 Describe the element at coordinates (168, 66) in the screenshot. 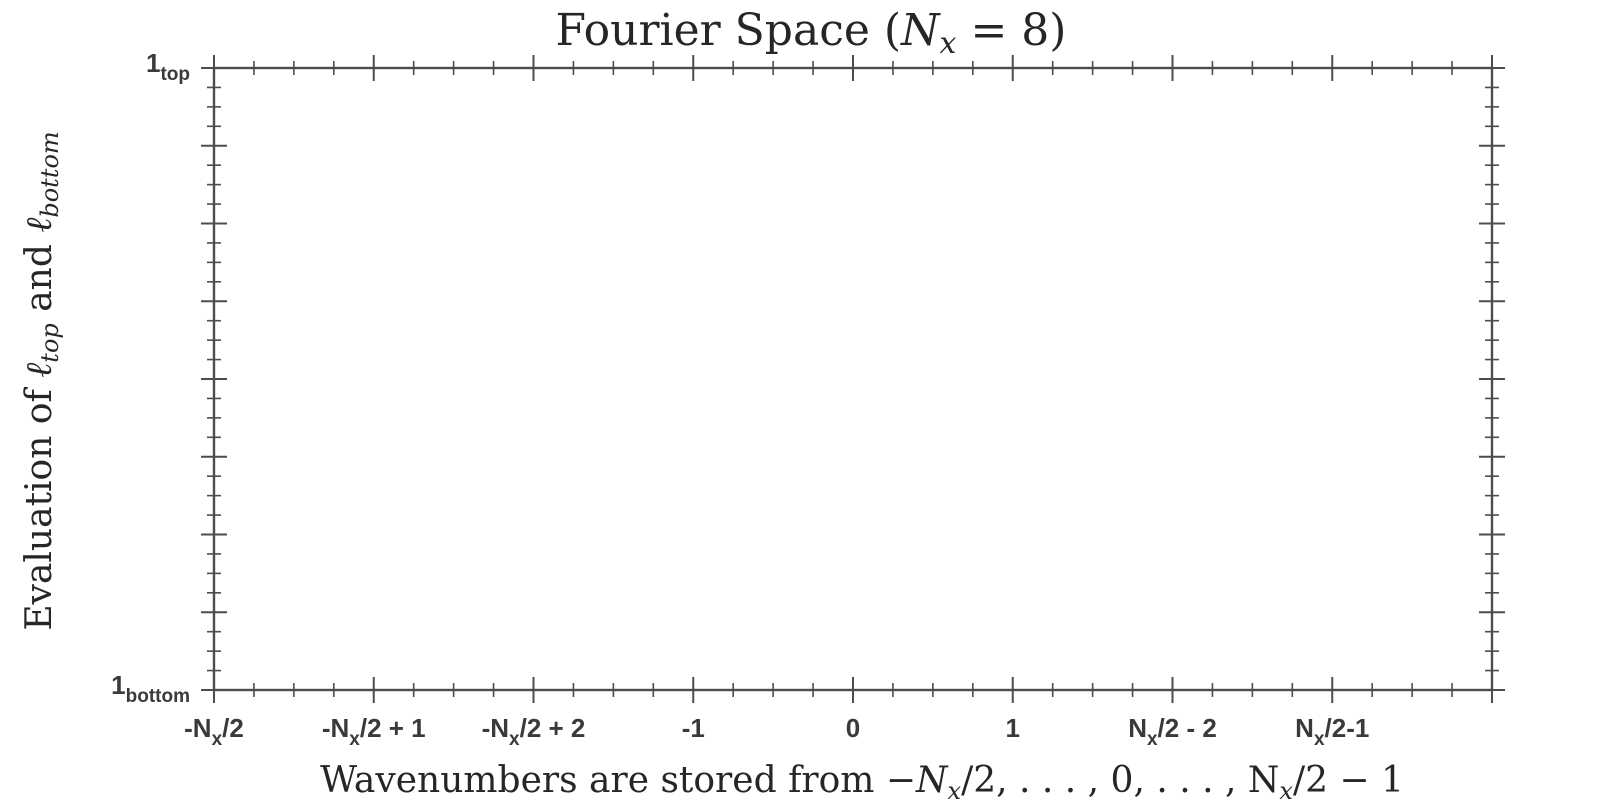

I see `y-tick-label-0: 1top` at that location.